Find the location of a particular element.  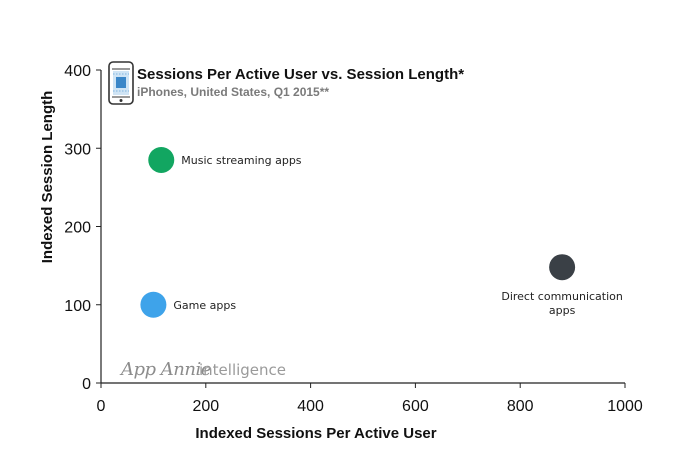

iphone-icon is located at coordinates (121, 83).